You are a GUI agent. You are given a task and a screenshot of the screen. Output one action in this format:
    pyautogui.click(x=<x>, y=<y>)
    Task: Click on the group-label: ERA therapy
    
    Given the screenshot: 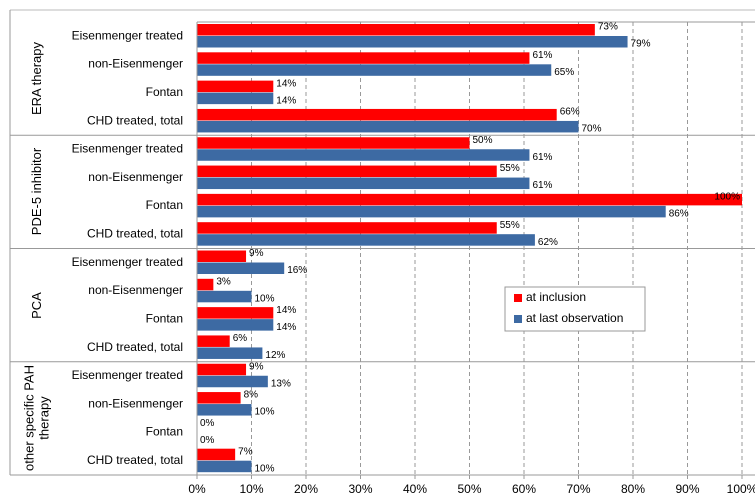 What is the action you would take?
    pyautogui.click(x=37, y=79)
    